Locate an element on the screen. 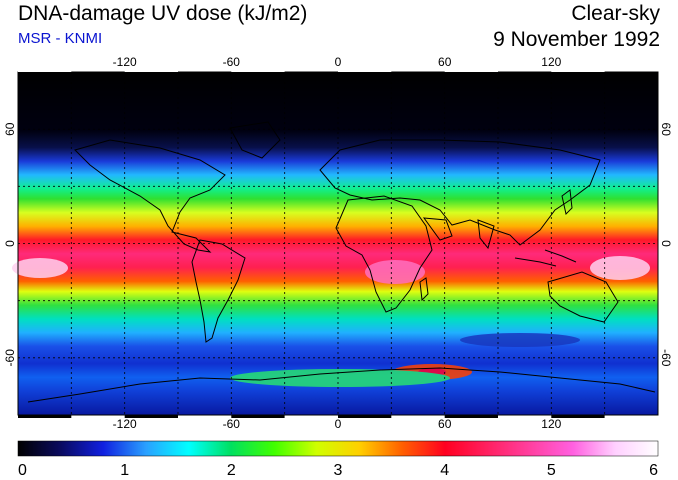 The height and width of the screenshot is (480, 678). colorbar-labels: 0 1 2 3 4 5 6 is located at coordinates (338, 470).